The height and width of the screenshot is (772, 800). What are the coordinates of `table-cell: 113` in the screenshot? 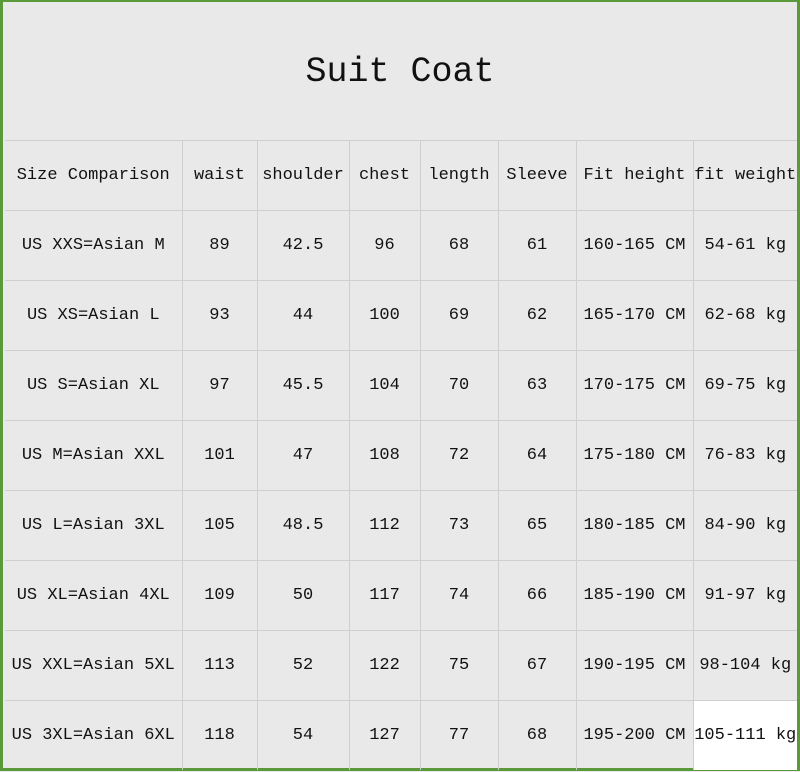 It's located at (219, 665).